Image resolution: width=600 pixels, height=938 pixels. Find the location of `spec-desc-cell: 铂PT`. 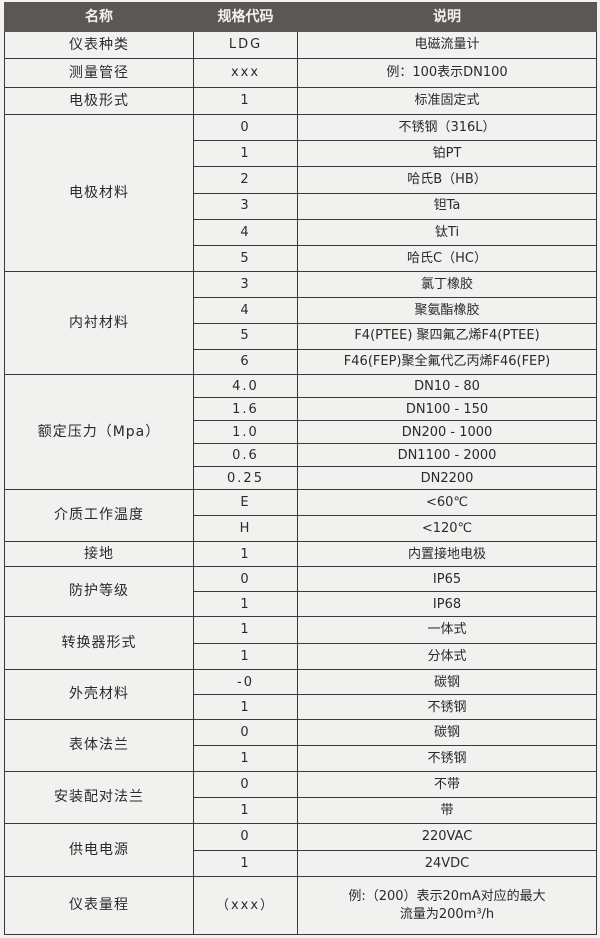

spec-desc-cell: 铂PT is located at coordinates (447, 154).